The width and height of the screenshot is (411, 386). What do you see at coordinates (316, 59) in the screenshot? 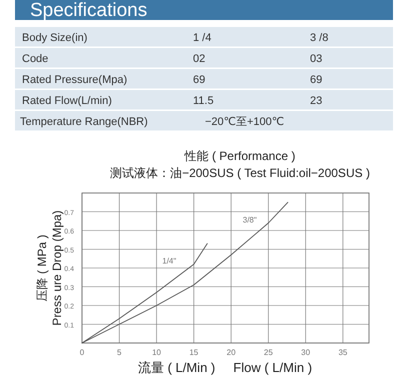
I see `text: 03` at bounding box center [316, 59].